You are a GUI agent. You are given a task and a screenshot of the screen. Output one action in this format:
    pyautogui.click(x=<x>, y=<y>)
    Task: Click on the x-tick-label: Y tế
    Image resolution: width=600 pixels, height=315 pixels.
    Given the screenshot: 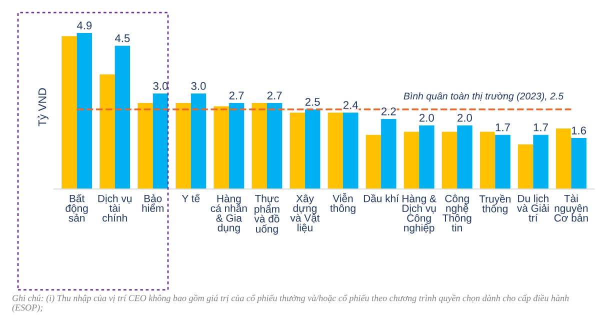 What is the action you would take?
    pyautogui.click(x=191, y=198)
    